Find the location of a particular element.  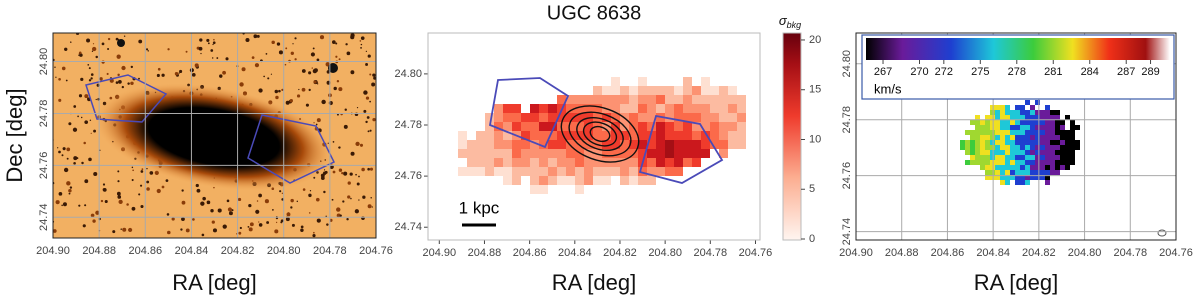

x-tick-label: 204.84 is located at coordinates (993, 253).